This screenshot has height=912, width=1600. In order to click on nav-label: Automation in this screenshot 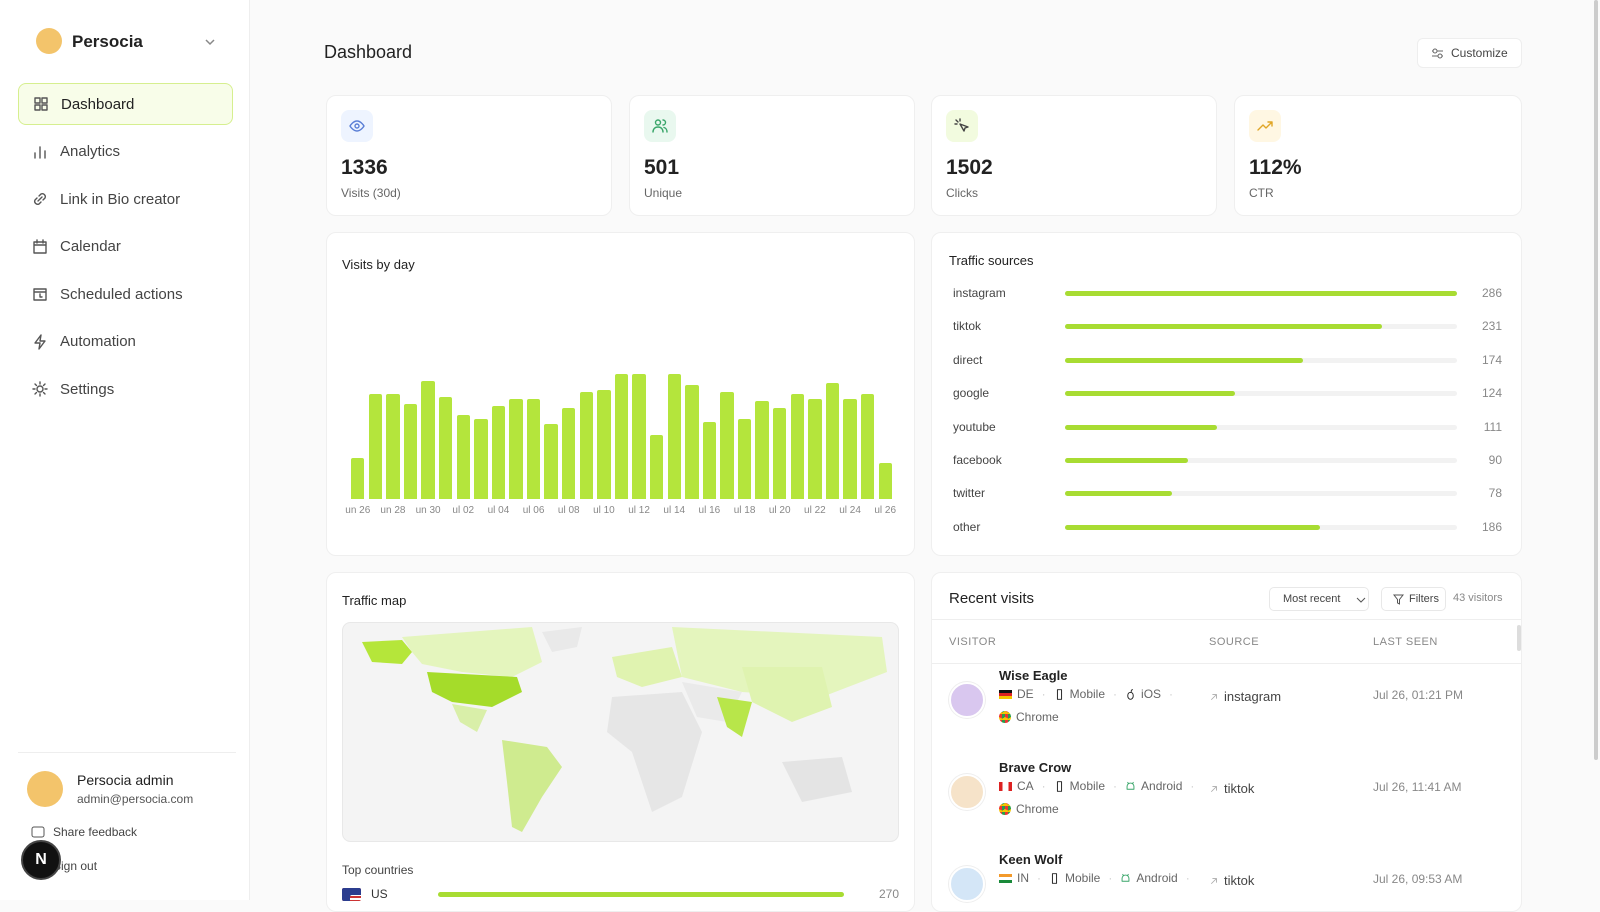, I will do `click(98, 341)`.